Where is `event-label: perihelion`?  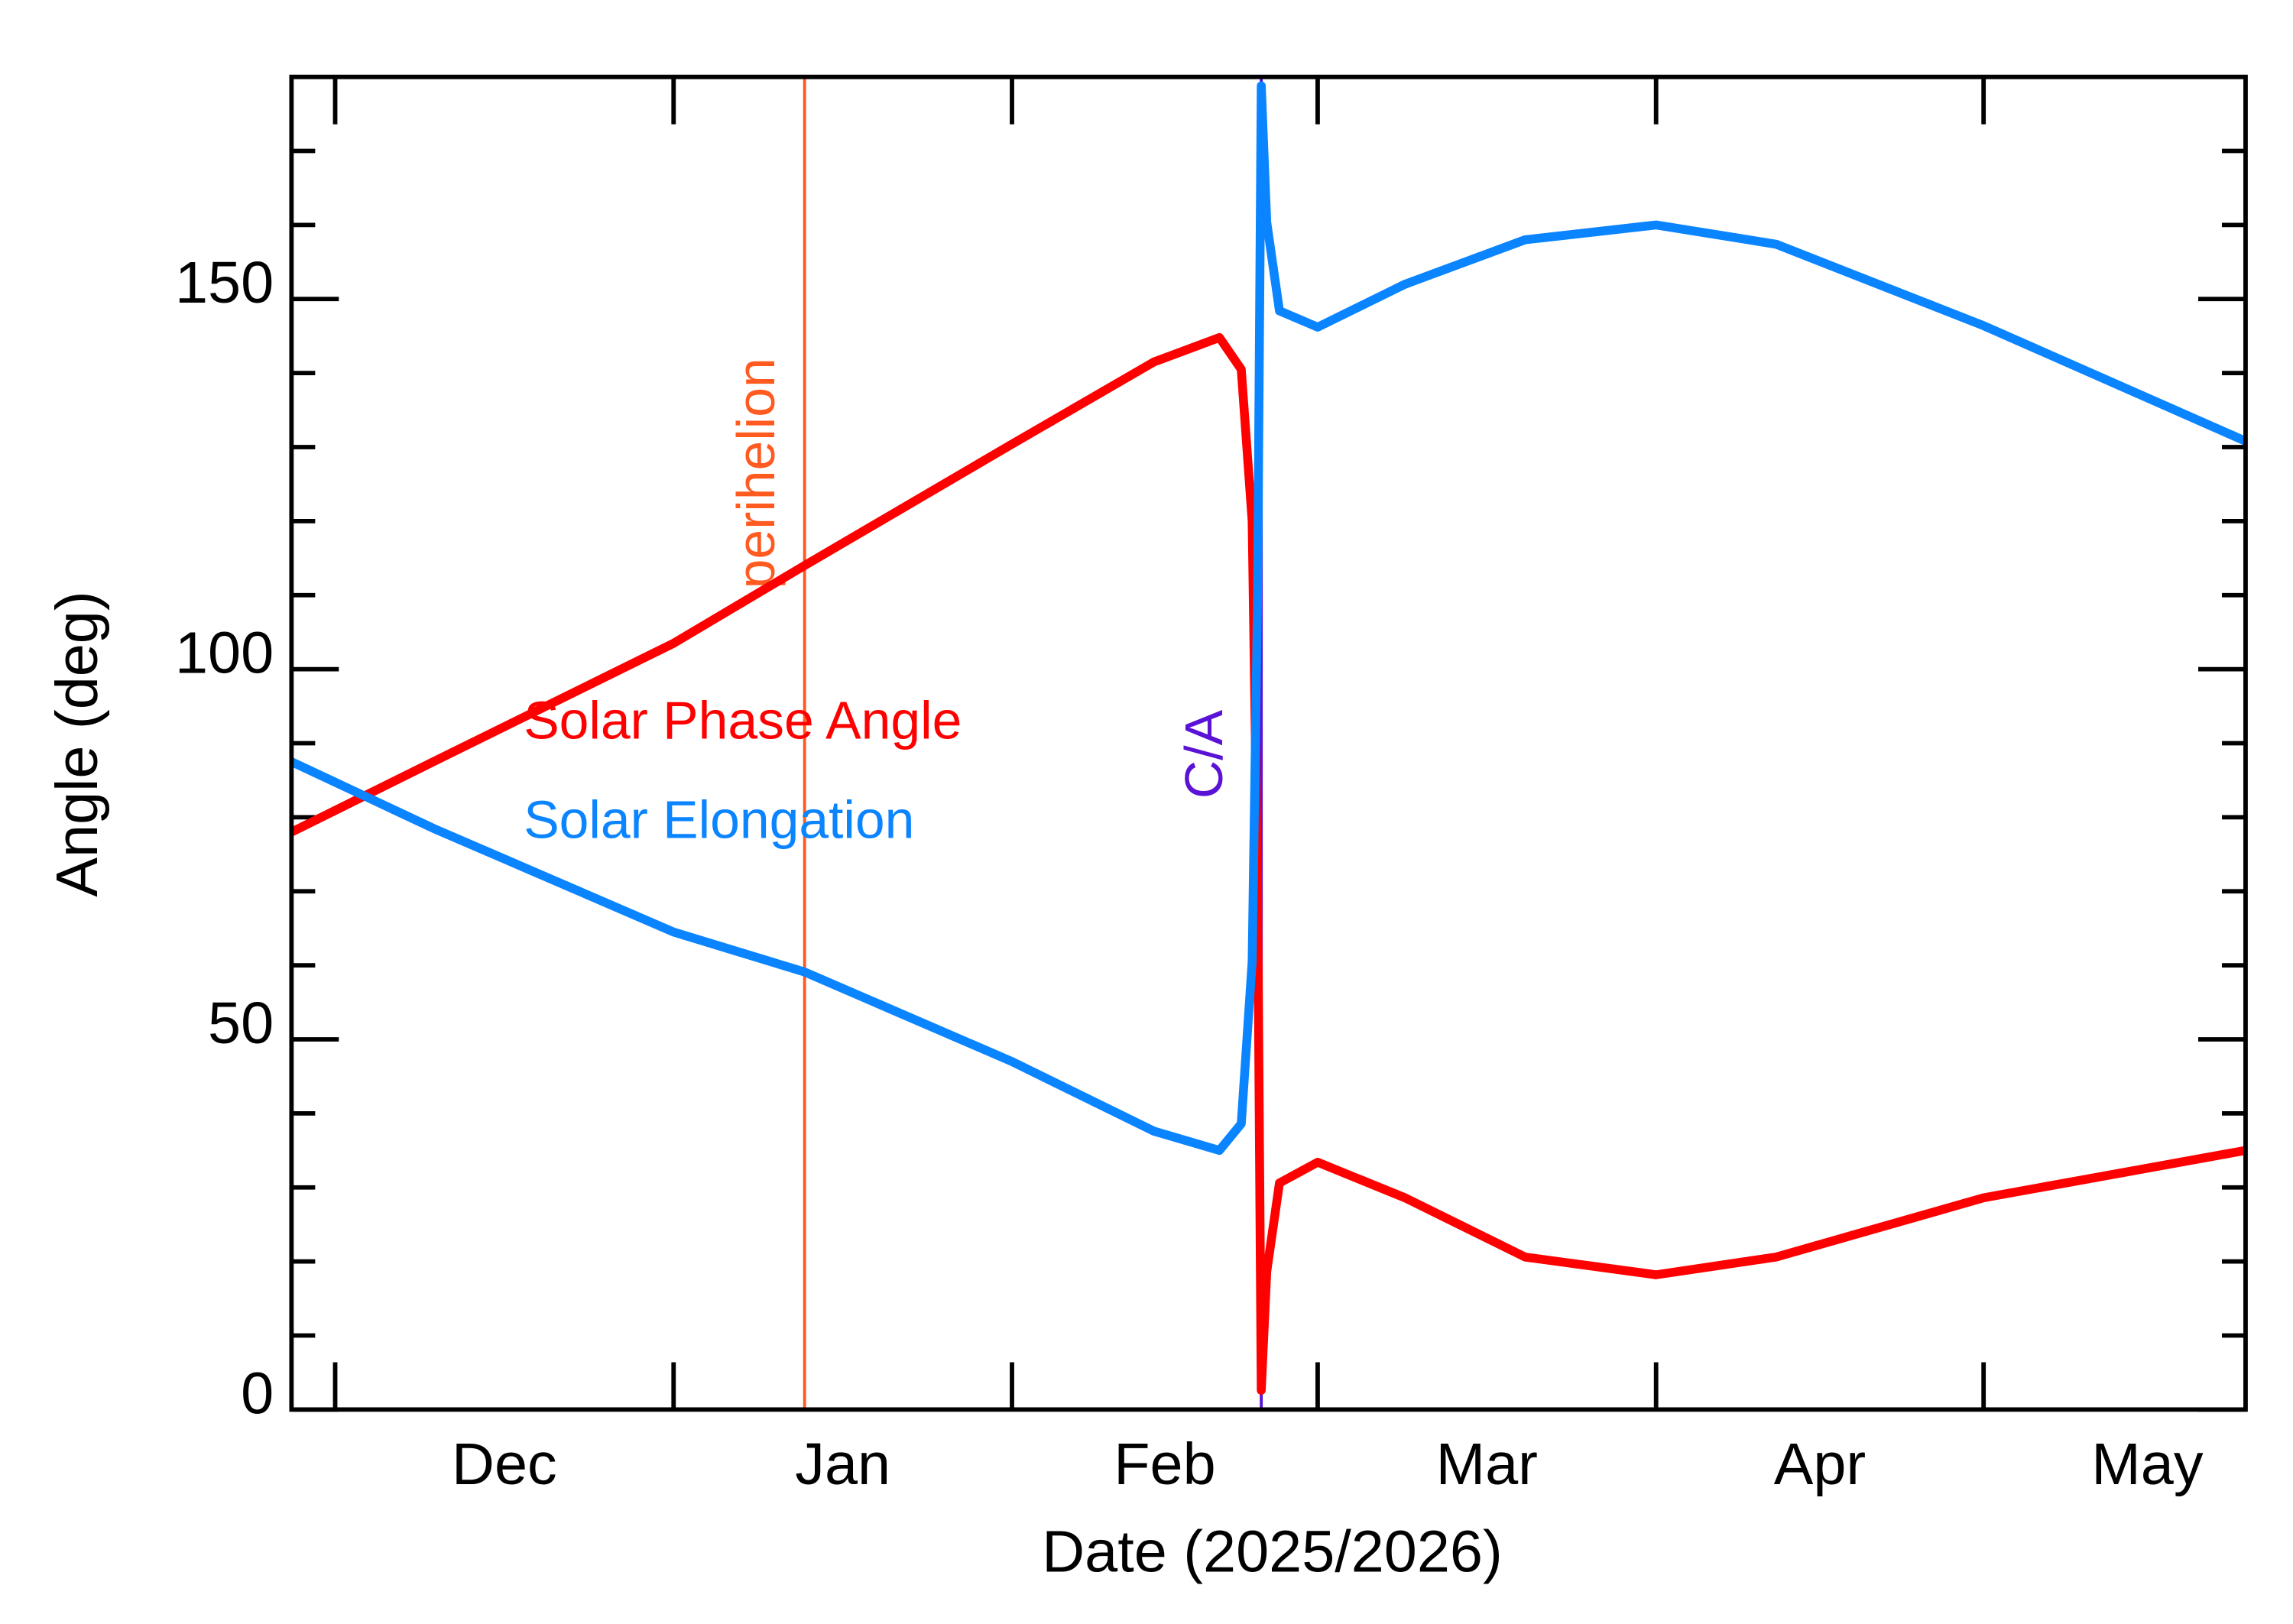
event-label: perihelion is located at coordinates (756, 473).